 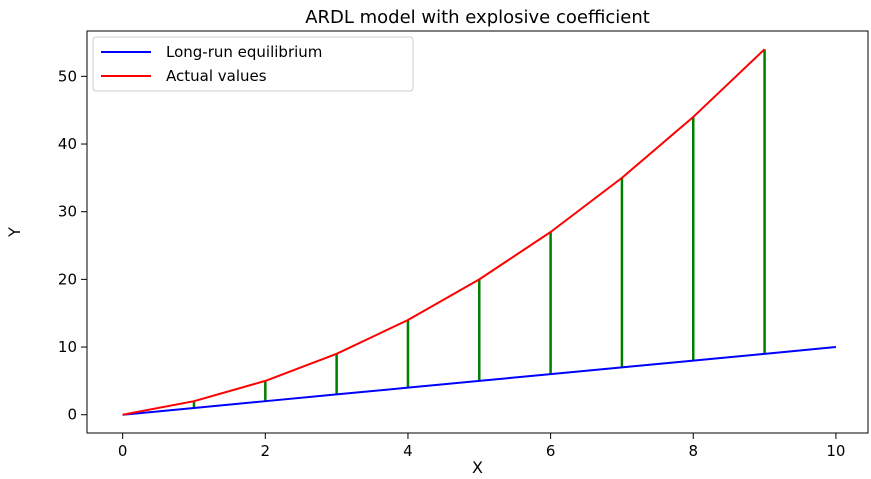 I want to click on x-tick-label-0: 0, so click(x=123, y=451).